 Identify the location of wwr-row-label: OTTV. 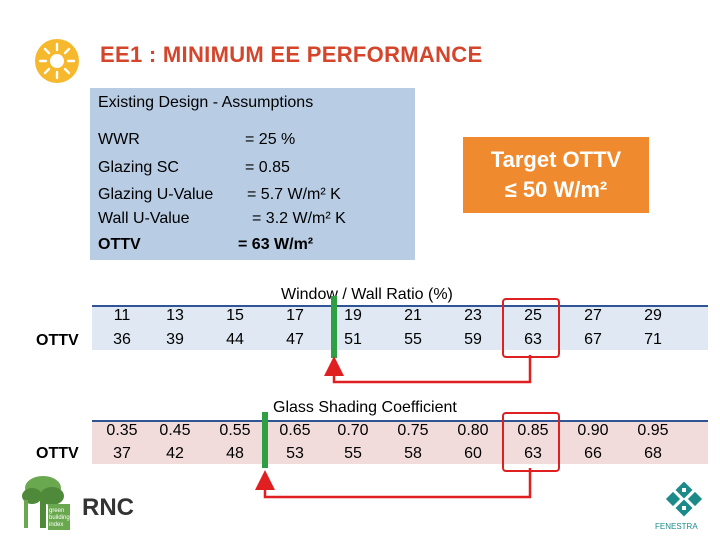
(57, 340).